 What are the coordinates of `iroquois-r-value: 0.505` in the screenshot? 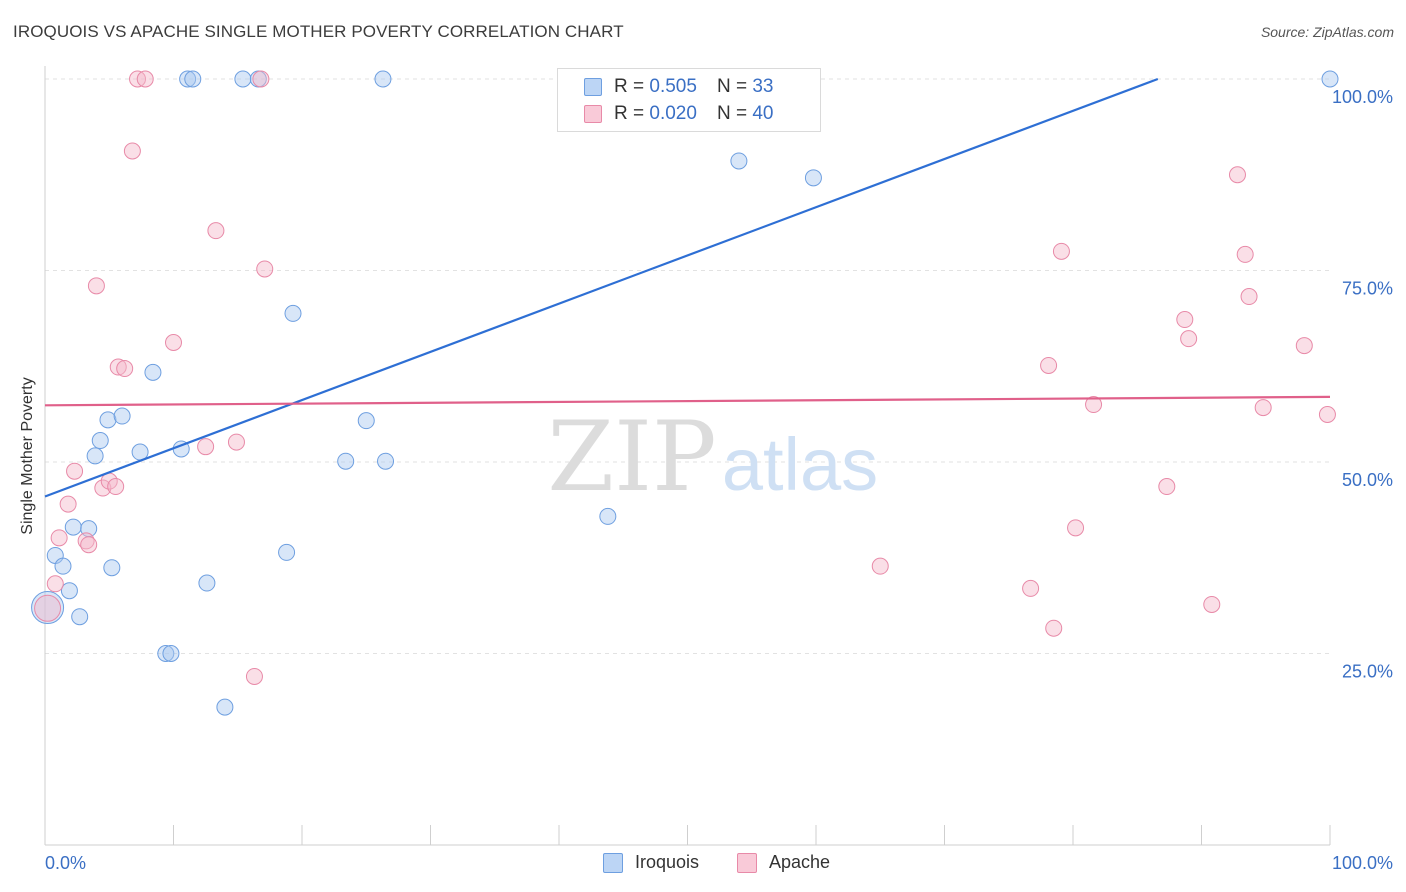 It's located at (673, 86).